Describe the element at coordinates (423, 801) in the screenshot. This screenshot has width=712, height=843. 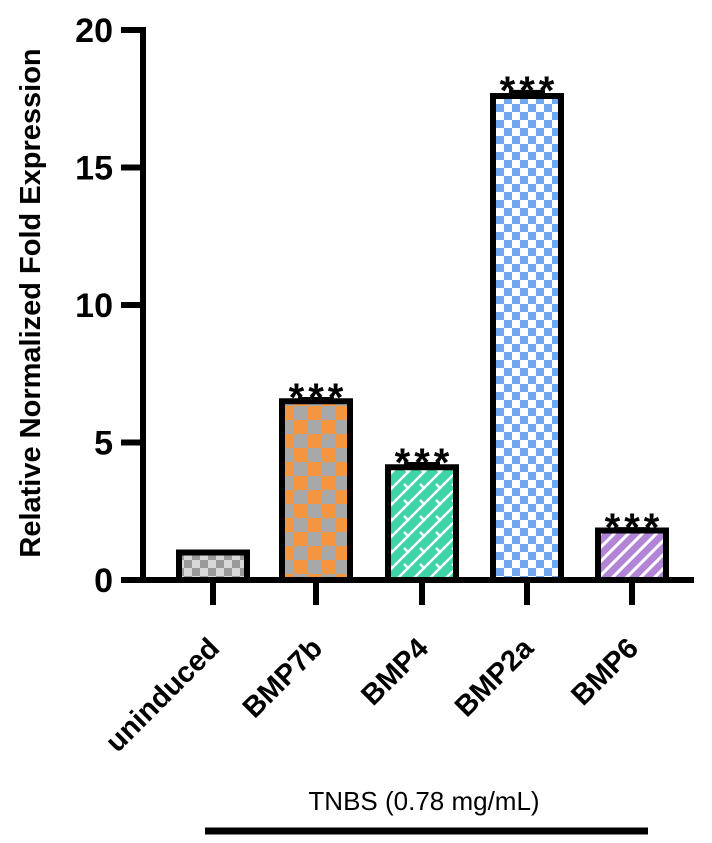
I see `group-label: TNBS (0.78 mg/mL)` at that location.